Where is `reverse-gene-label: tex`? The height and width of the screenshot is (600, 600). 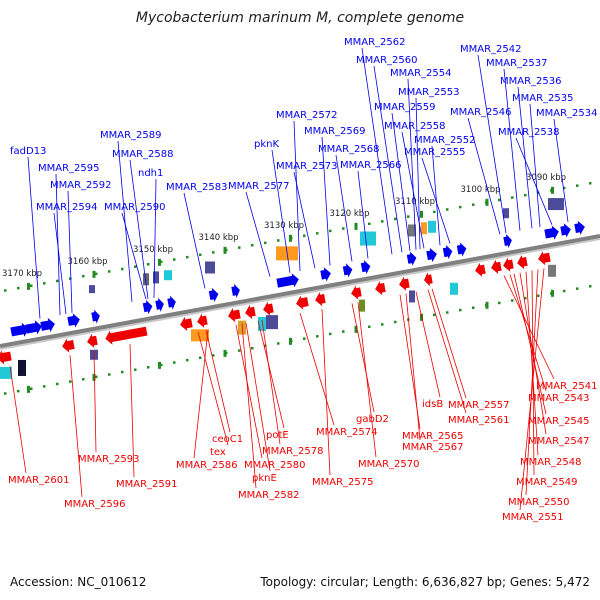
reverse-gene-label: tex is located at coordinates (218, 452).